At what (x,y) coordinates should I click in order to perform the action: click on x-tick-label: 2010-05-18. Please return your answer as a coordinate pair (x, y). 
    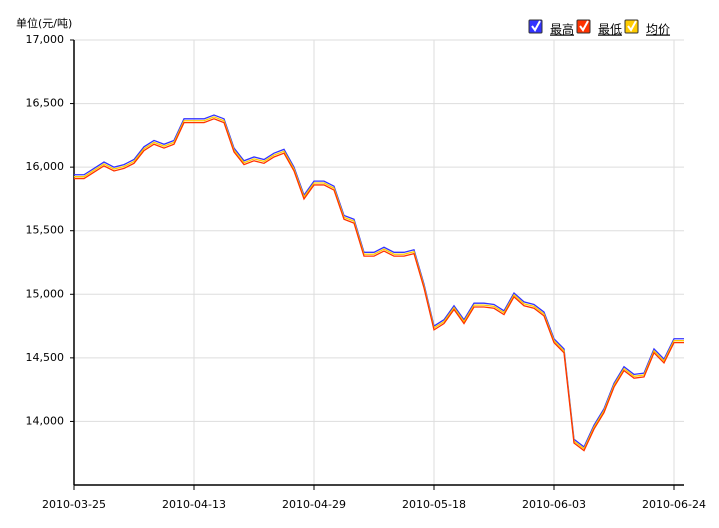
    Looking at the image, I should click on (434, 504).